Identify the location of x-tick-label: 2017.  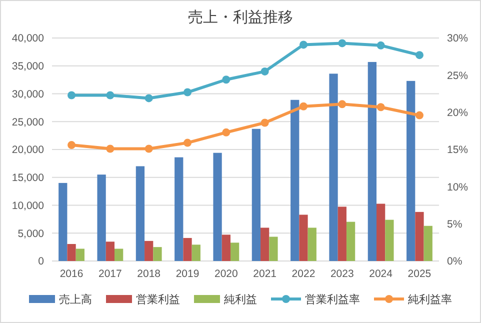
(110, 274).